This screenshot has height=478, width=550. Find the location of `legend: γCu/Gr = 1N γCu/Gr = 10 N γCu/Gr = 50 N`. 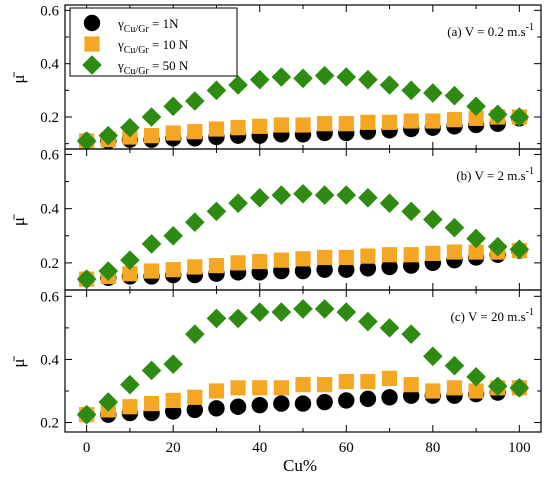

legend: γCu/Gr = 1N γCu/Gr = 10 N γCu/Gr = 50 N is located at coordinates (153, 42).